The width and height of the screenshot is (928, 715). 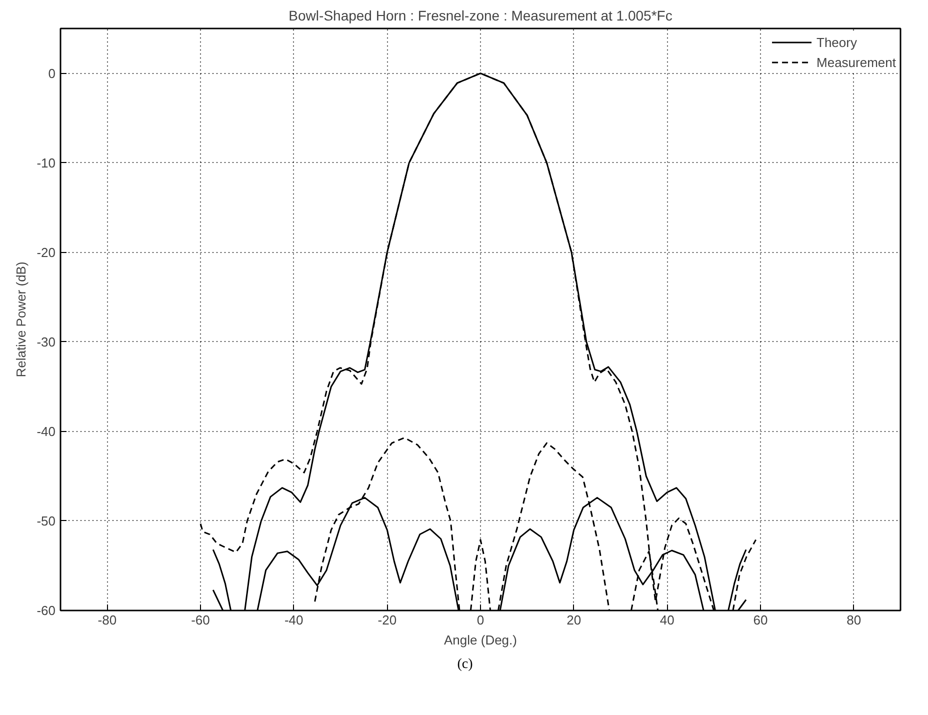 What do you see at coordinates (294, 620) in the screenshot?
I see `x-tick-label: -40` at bounding box center [294, 620].